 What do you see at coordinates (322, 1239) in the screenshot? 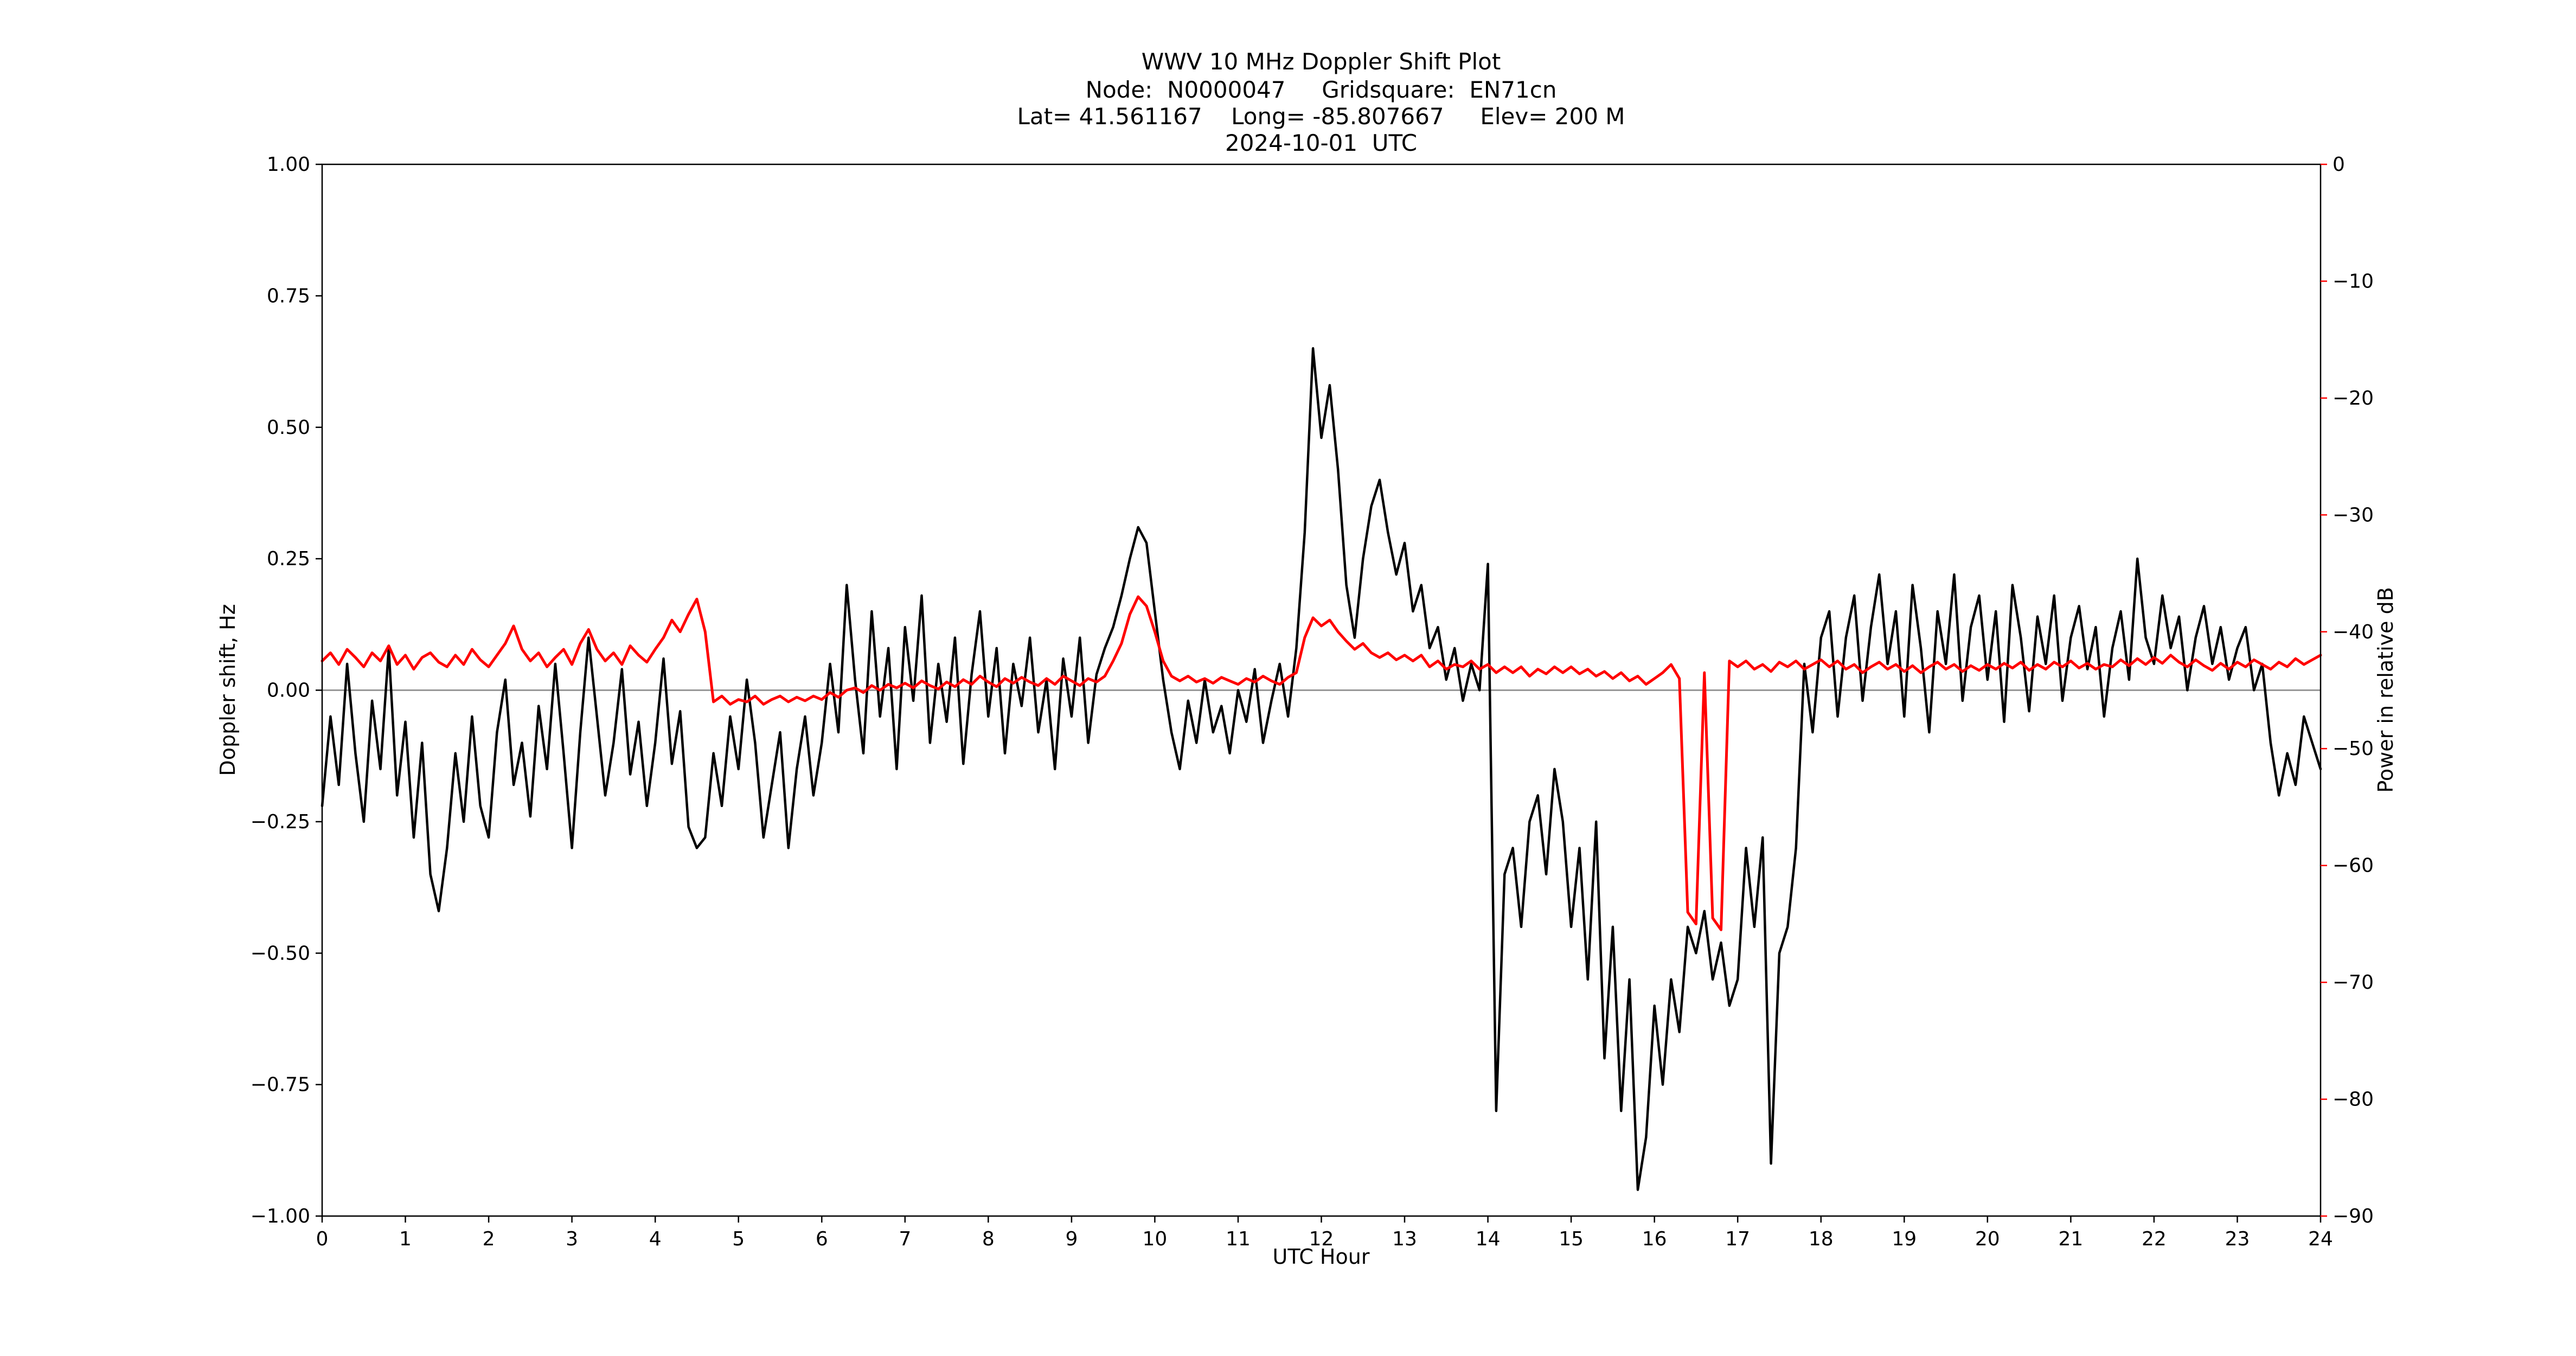
I see `x-tick-label: 0` at bounding box center [322, 1239].